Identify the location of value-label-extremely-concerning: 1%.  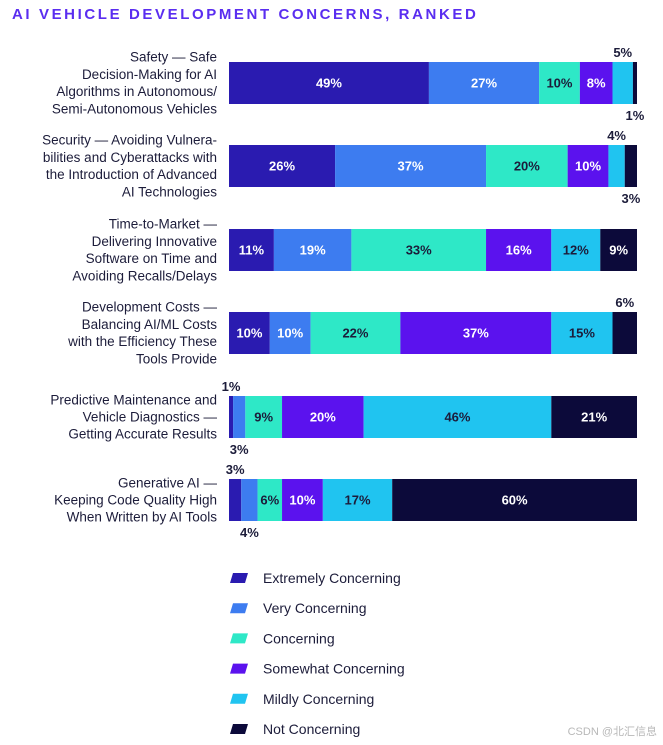
(231, 386).